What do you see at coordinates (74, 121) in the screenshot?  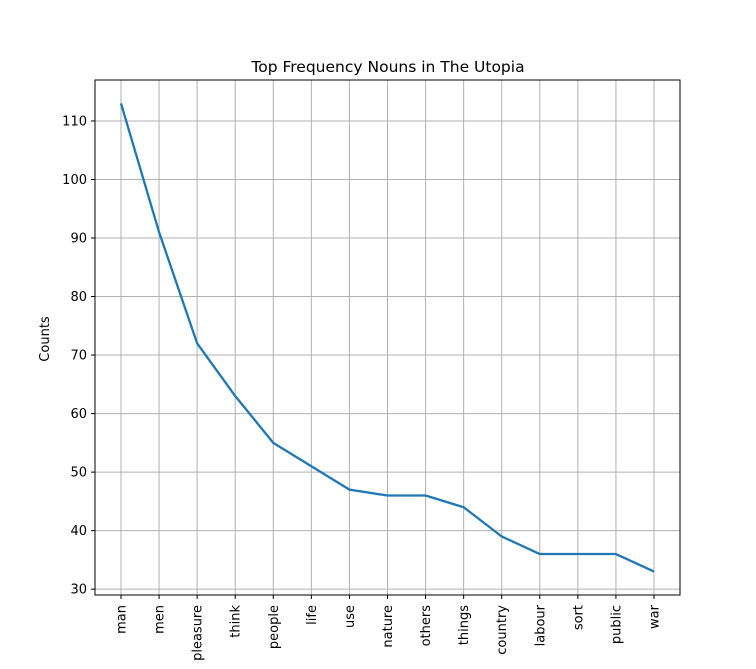 I see `y-tick-label: 110` at bounding box center [74, 121].